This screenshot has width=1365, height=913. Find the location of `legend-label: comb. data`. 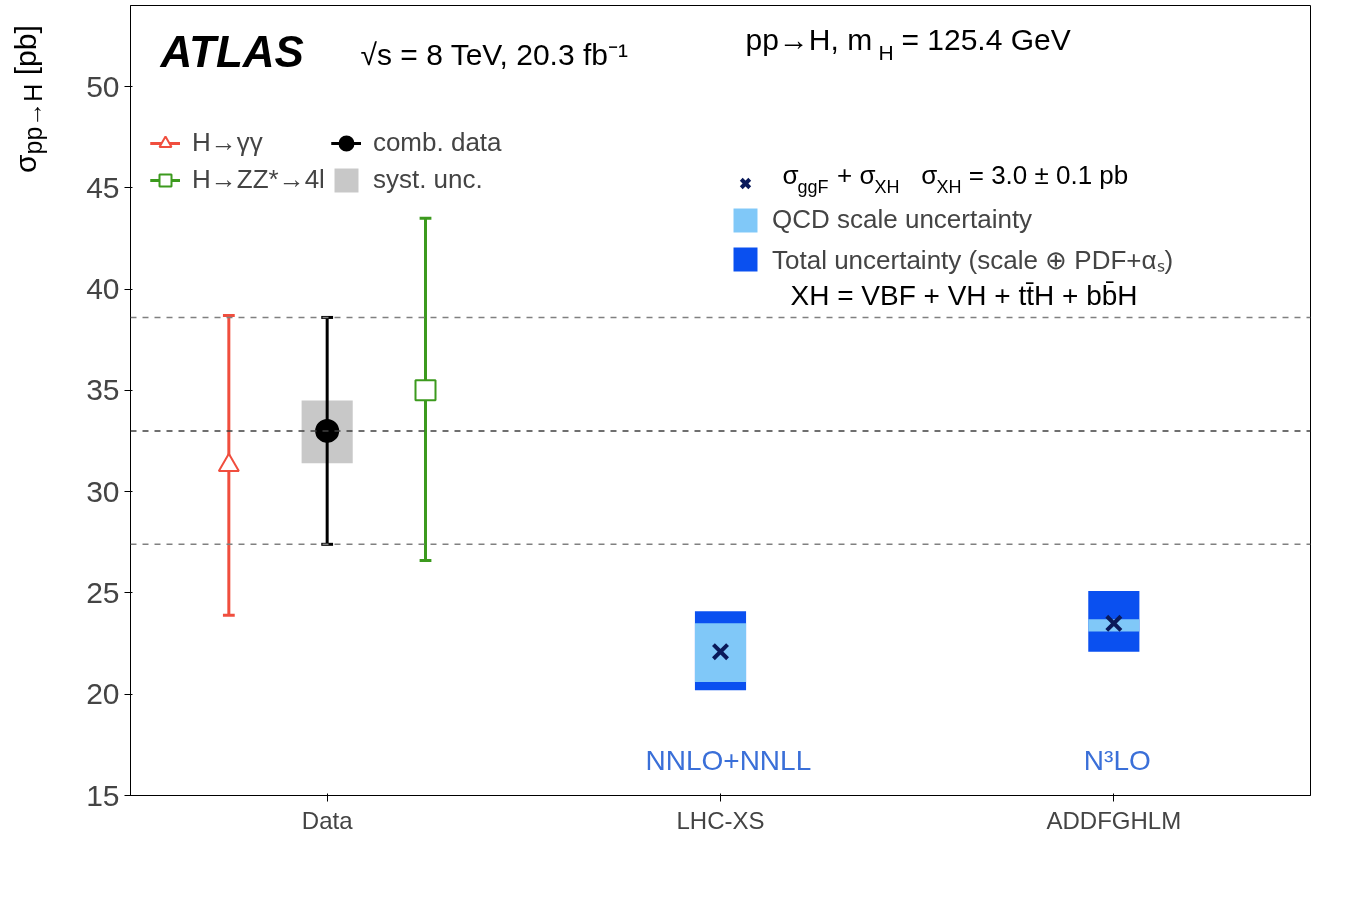

legend-label: comb. data is located at coordinates (437, 142).